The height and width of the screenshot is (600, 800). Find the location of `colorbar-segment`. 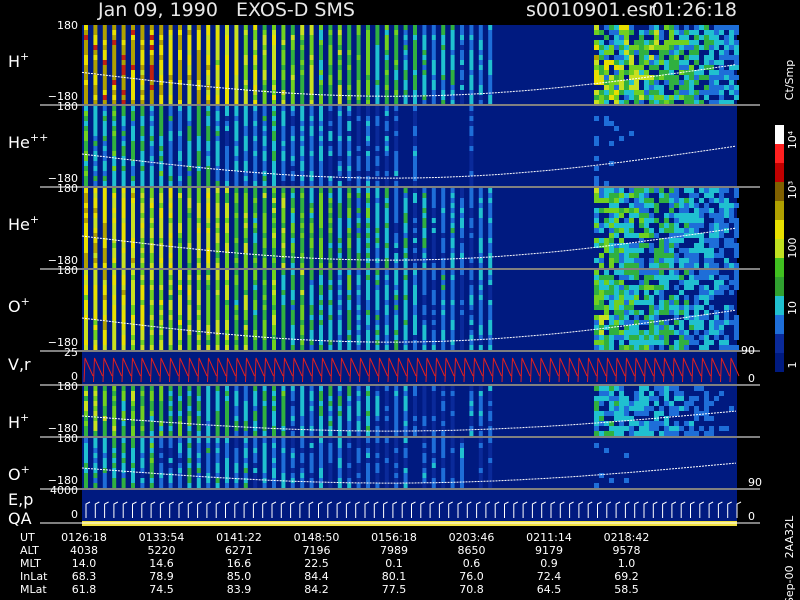

colorbar-segment is located at coordinates (779, 267).